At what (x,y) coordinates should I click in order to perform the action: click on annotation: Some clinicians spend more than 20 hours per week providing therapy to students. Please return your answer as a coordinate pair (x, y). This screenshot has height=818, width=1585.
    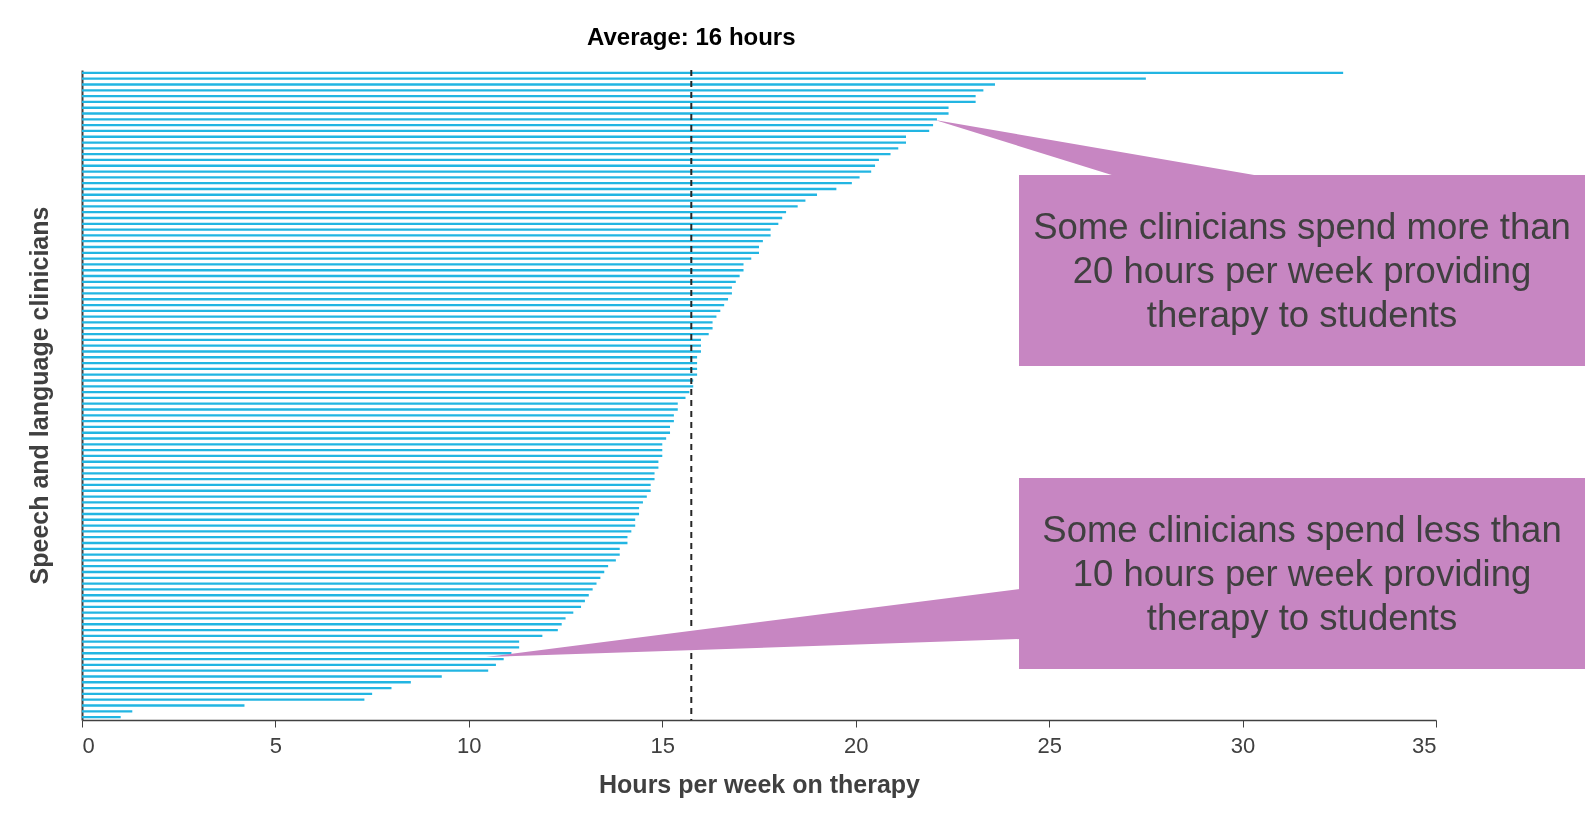
    Looking at the image, I should click on (1302, 270).